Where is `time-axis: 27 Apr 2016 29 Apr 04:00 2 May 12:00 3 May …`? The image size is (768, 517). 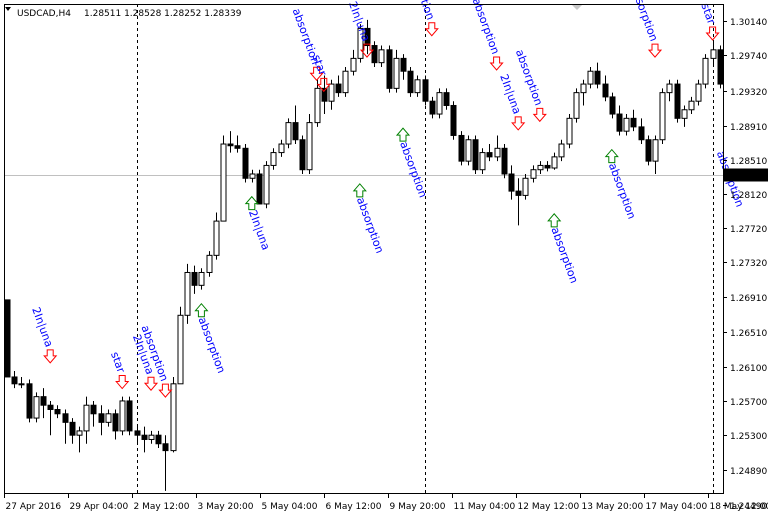
time-axis: 27 Apr 2016 29 Apr 04:00 2 May 12:00 3 May … is located at coordinates (386, 502).